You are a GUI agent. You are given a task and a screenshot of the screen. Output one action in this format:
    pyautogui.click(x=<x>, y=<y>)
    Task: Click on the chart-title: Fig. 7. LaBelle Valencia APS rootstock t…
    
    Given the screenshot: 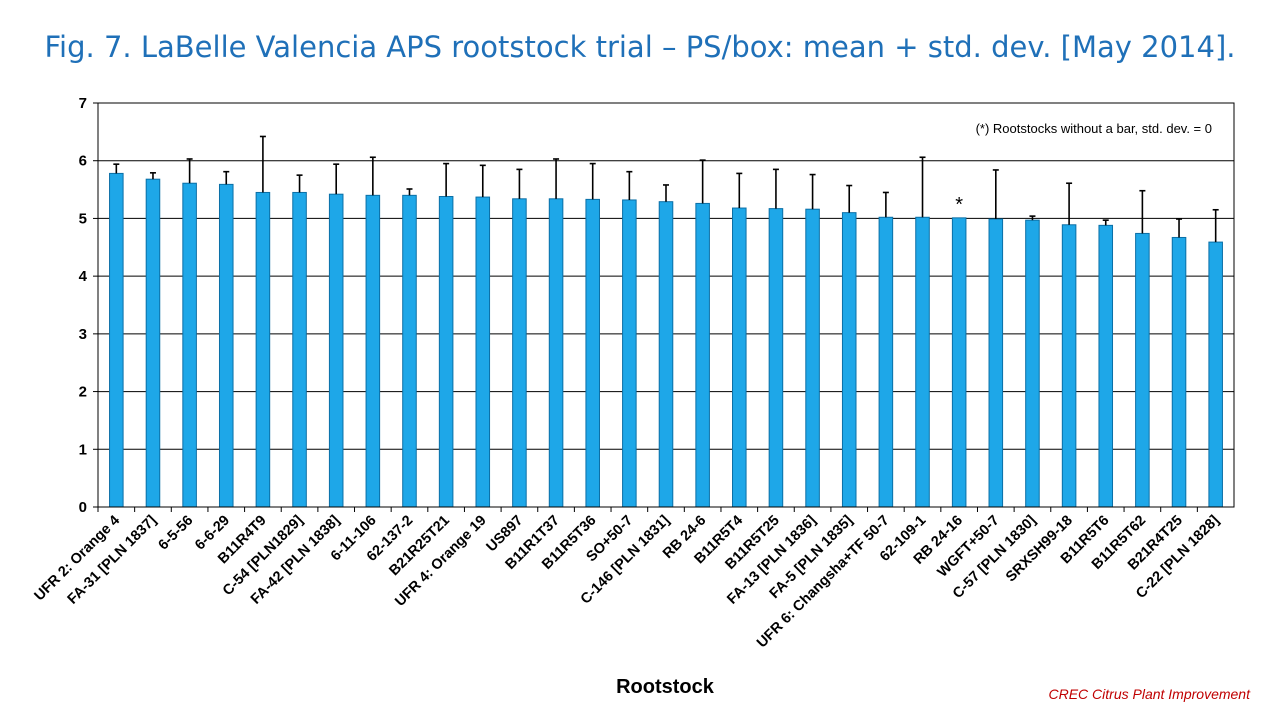 What is the action you would take?
    pyautogui.click(x=640, y=47)
    